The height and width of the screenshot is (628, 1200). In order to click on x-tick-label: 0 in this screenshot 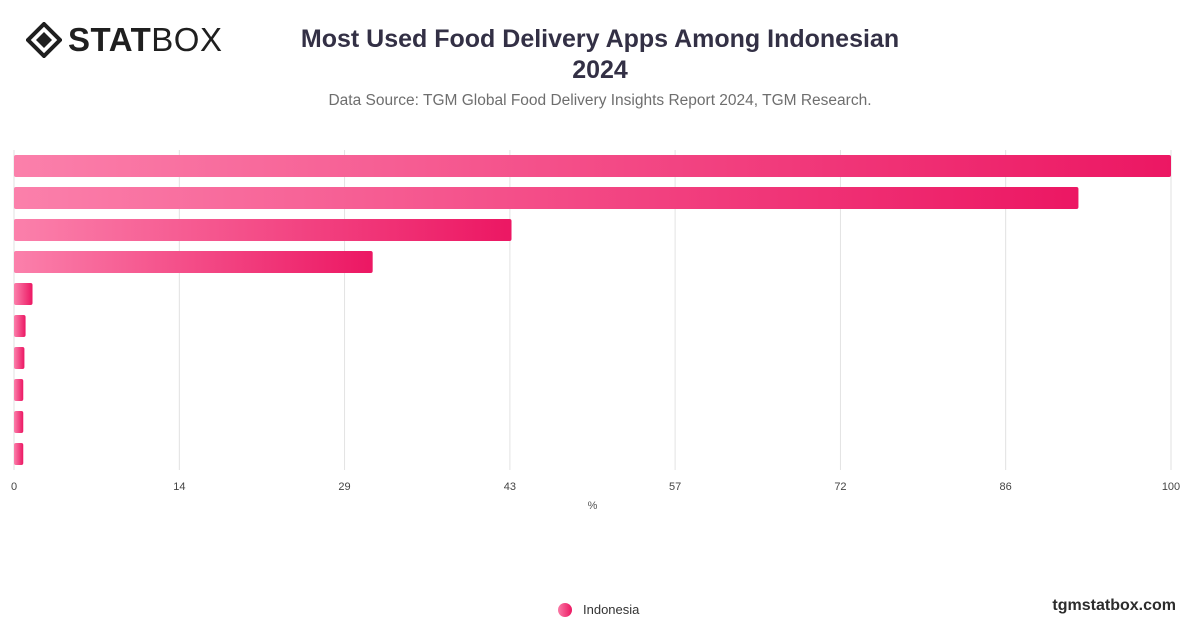, I will do `click(14, 487)`.